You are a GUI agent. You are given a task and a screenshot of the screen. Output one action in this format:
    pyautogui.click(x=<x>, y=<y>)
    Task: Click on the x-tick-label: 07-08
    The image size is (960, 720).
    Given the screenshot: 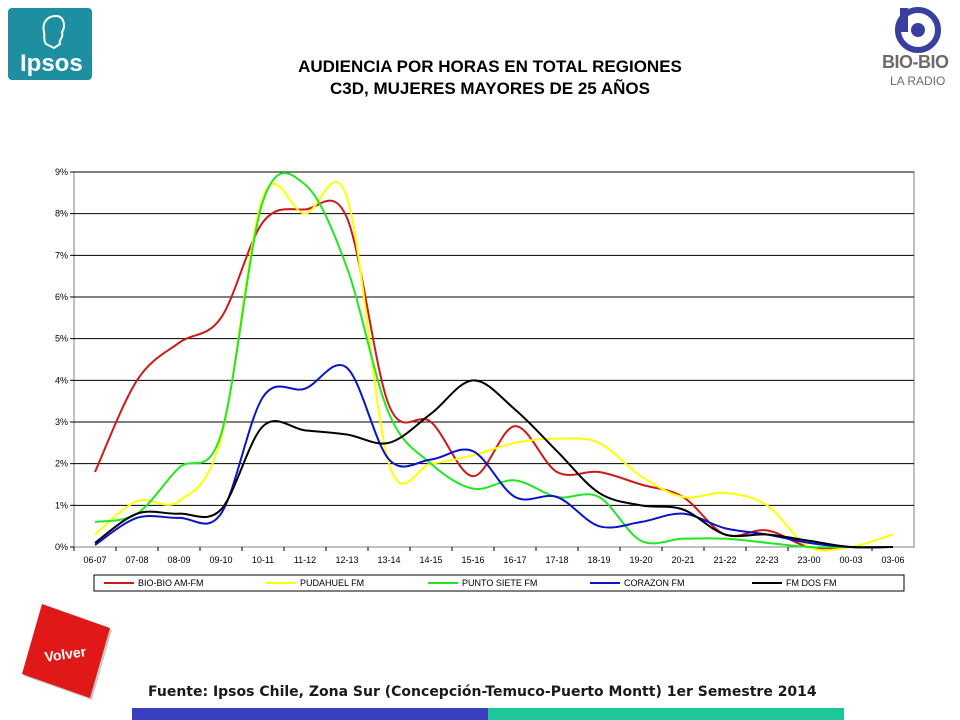 What is the action you would take?
    pyautogui.click(x=136, y=560)
    